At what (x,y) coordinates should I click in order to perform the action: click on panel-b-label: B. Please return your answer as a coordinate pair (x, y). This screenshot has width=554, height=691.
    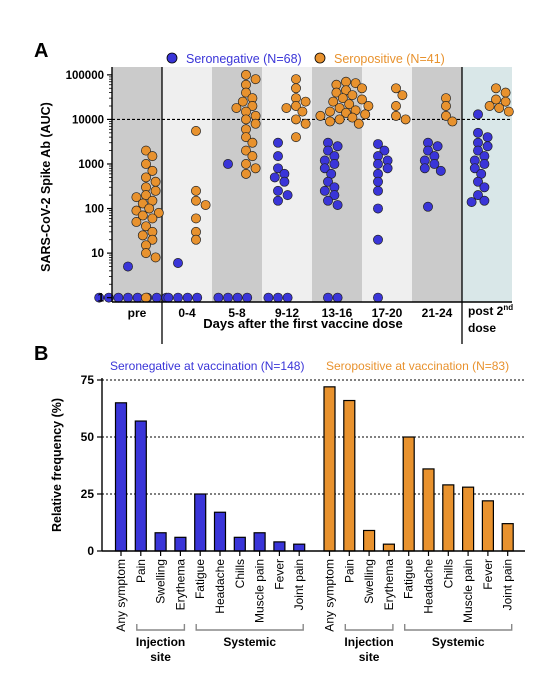
    Looking at the image, I should click on (41, 354).